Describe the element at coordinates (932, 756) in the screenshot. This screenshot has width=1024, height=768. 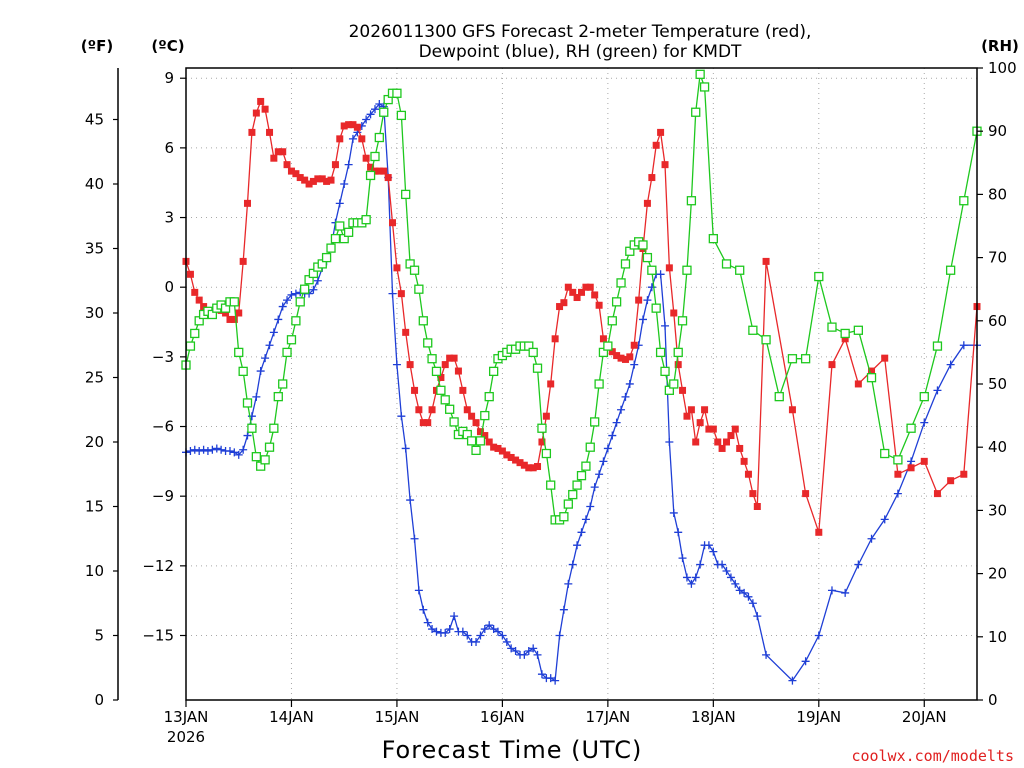
I see `credit-link: coolwx.com/modelts` at that location.